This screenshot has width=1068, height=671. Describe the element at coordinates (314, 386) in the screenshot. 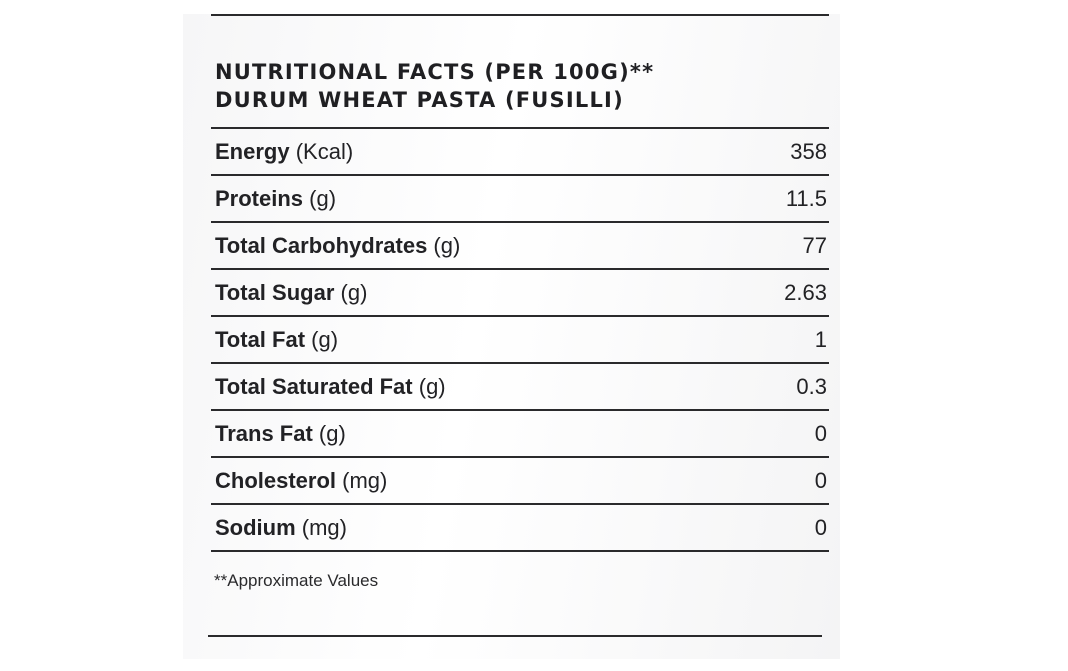

I see `nutrient-name: Total Saturated Fat` at that location.